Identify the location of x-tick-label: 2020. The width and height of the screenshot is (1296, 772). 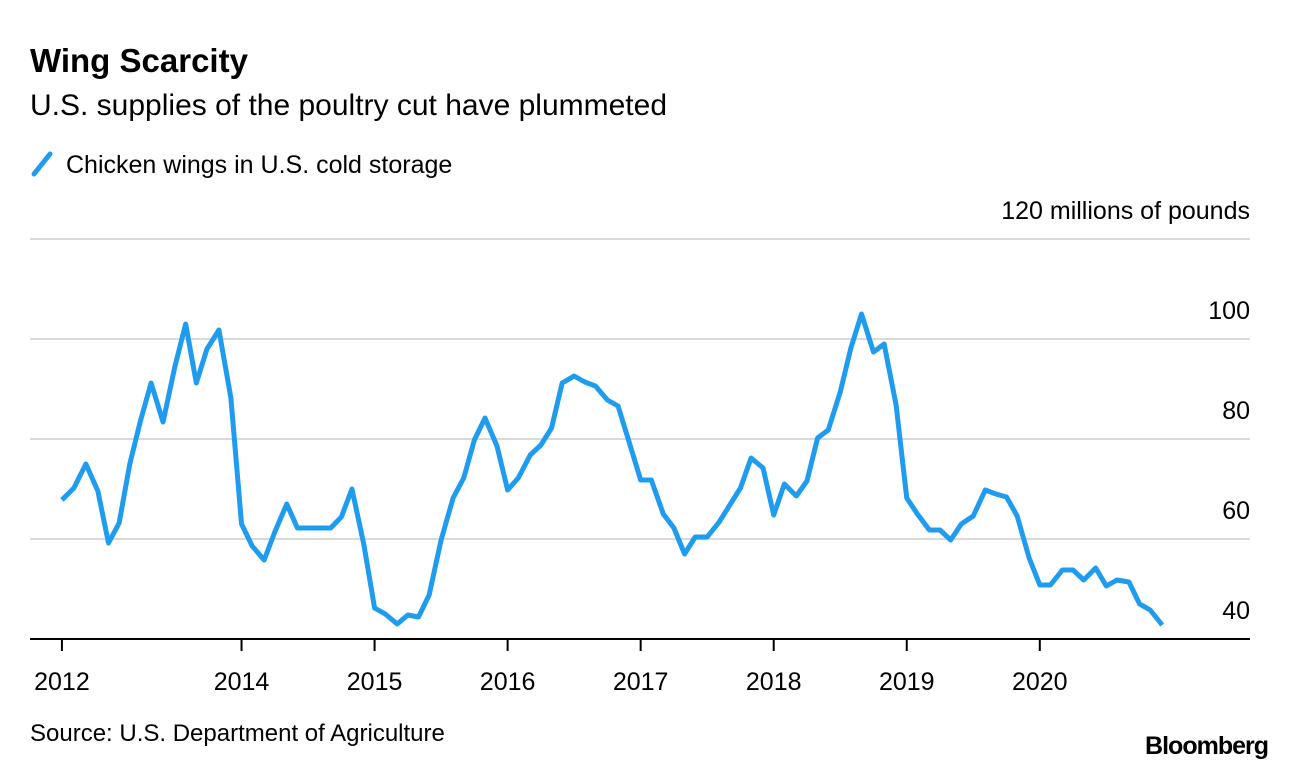
(1040, 682).